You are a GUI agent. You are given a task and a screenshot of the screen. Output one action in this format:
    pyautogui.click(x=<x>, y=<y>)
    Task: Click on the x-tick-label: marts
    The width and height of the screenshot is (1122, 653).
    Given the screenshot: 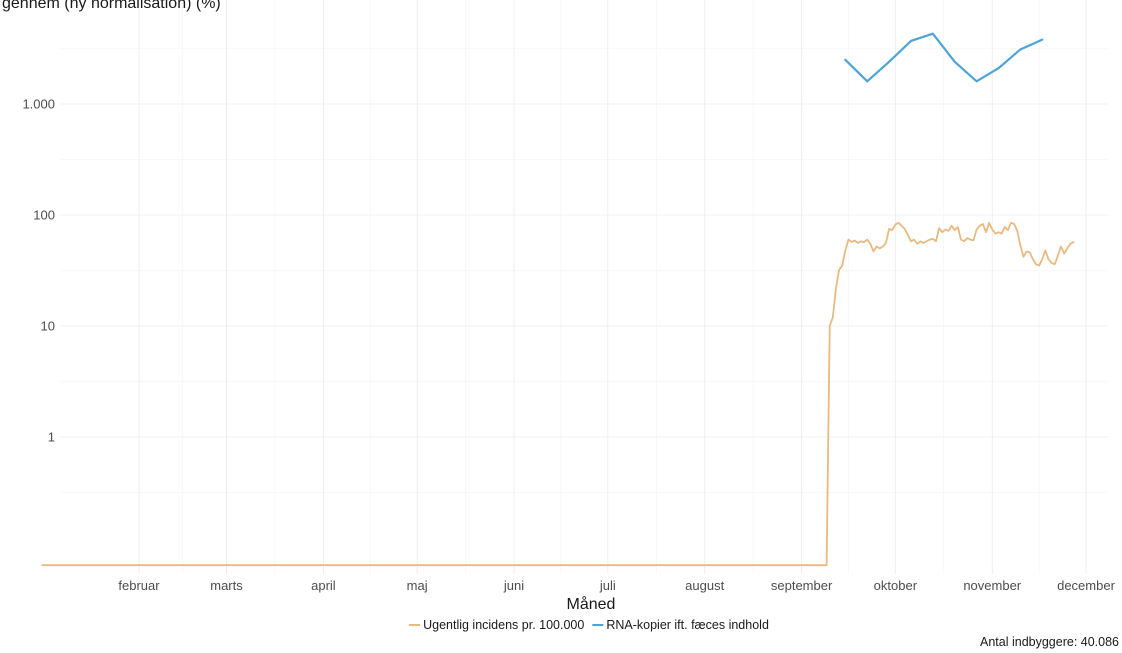 What is the action you would take?
    pyautogui.click(x=226, y=585)
    